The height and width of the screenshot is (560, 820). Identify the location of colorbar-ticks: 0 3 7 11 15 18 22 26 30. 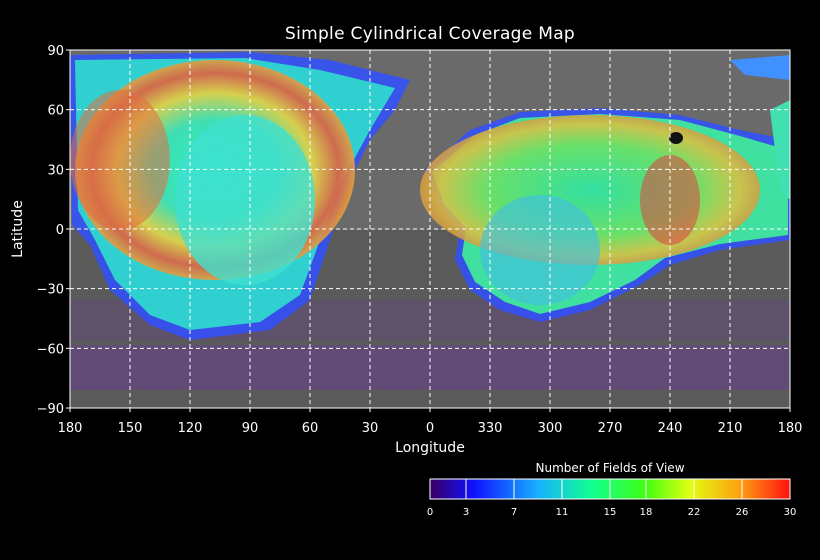
(612, 498).